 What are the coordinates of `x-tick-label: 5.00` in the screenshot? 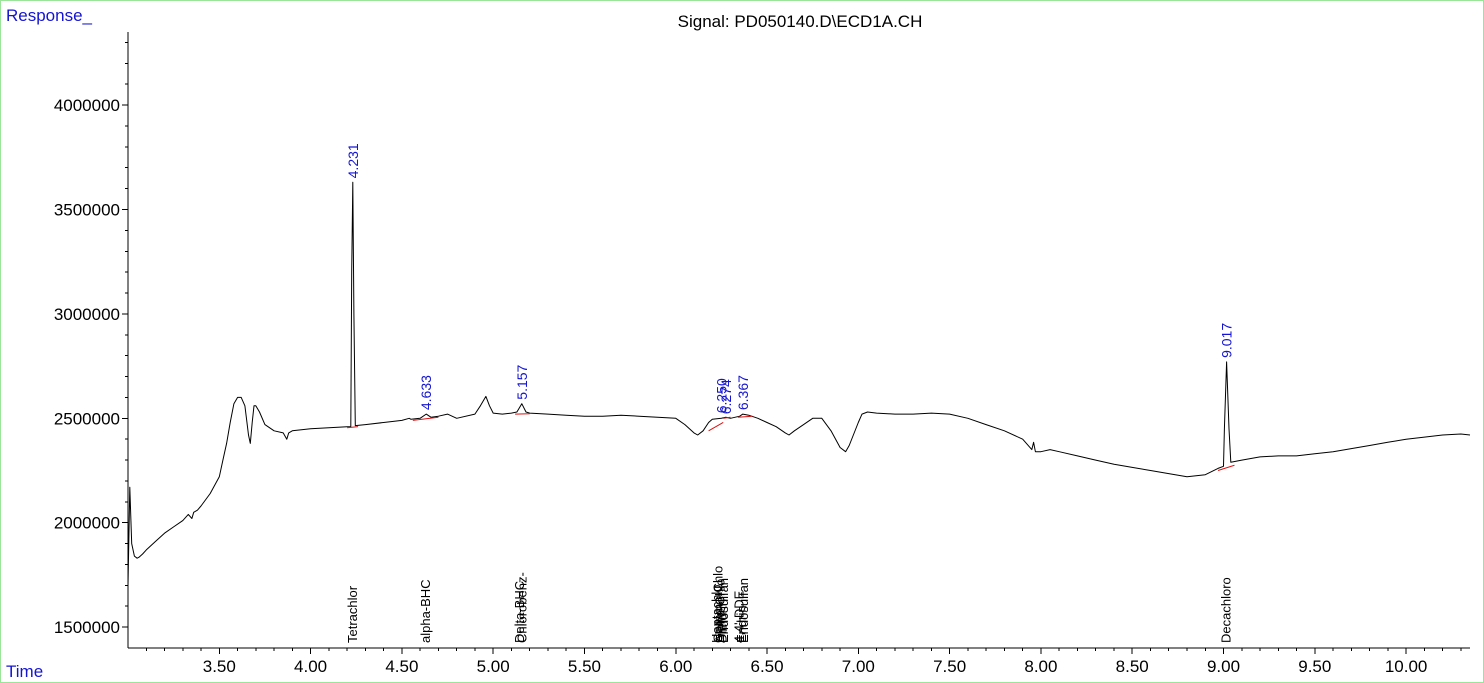 It's located at (493, 666).